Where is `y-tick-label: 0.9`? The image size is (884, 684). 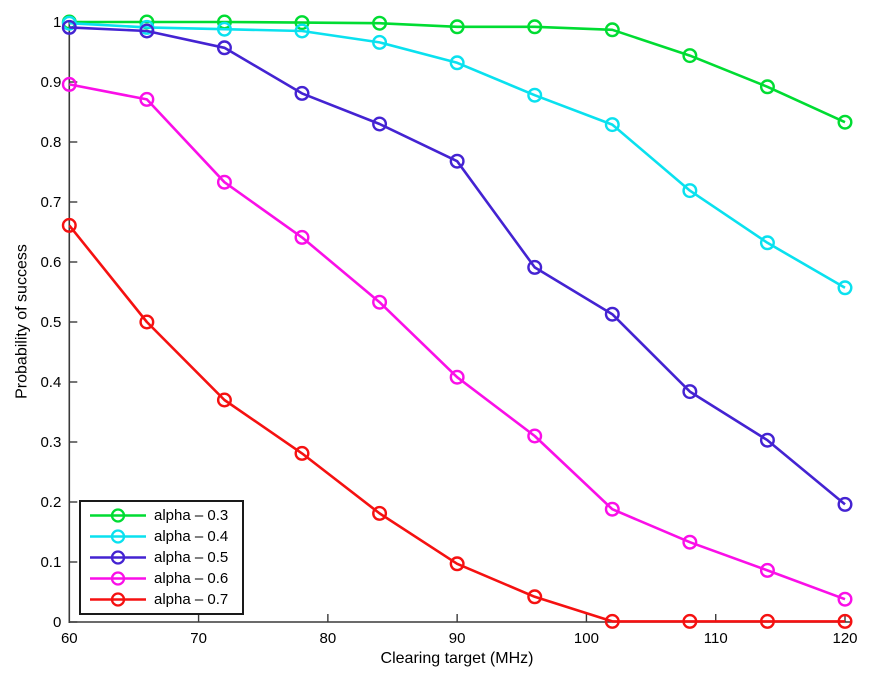
y-tick-label: 0.9 is located at coordinates (50, 82).